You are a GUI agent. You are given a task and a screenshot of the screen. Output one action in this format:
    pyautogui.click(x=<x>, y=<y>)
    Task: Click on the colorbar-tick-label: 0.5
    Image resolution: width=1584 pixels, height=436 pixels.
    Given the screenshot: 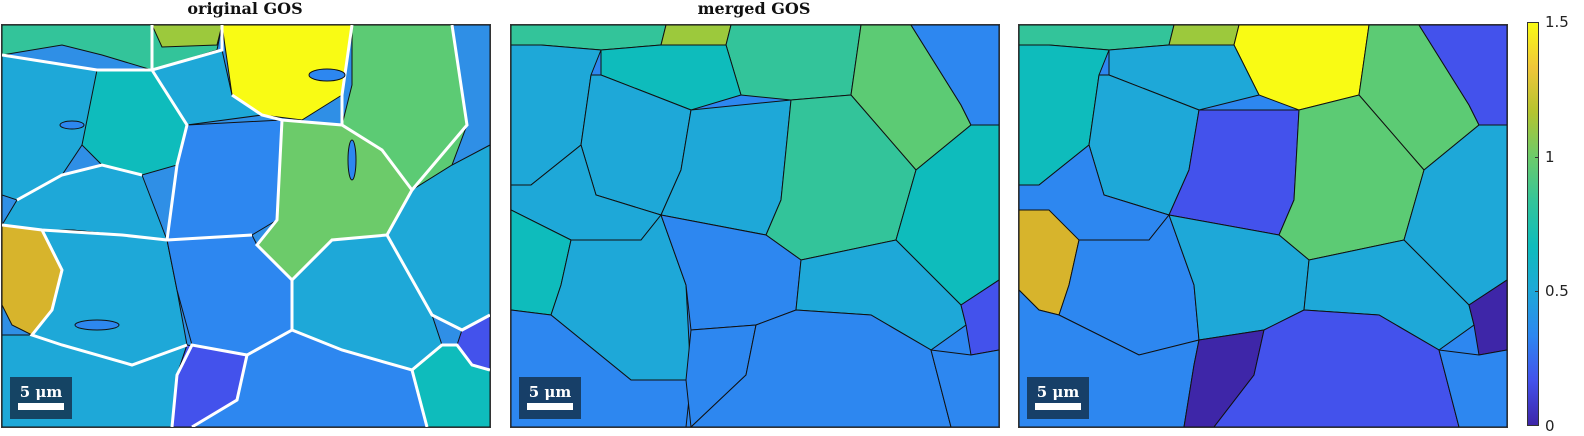 What is the action you would take?
    pyautogui.click(x=1557, y=291)
    